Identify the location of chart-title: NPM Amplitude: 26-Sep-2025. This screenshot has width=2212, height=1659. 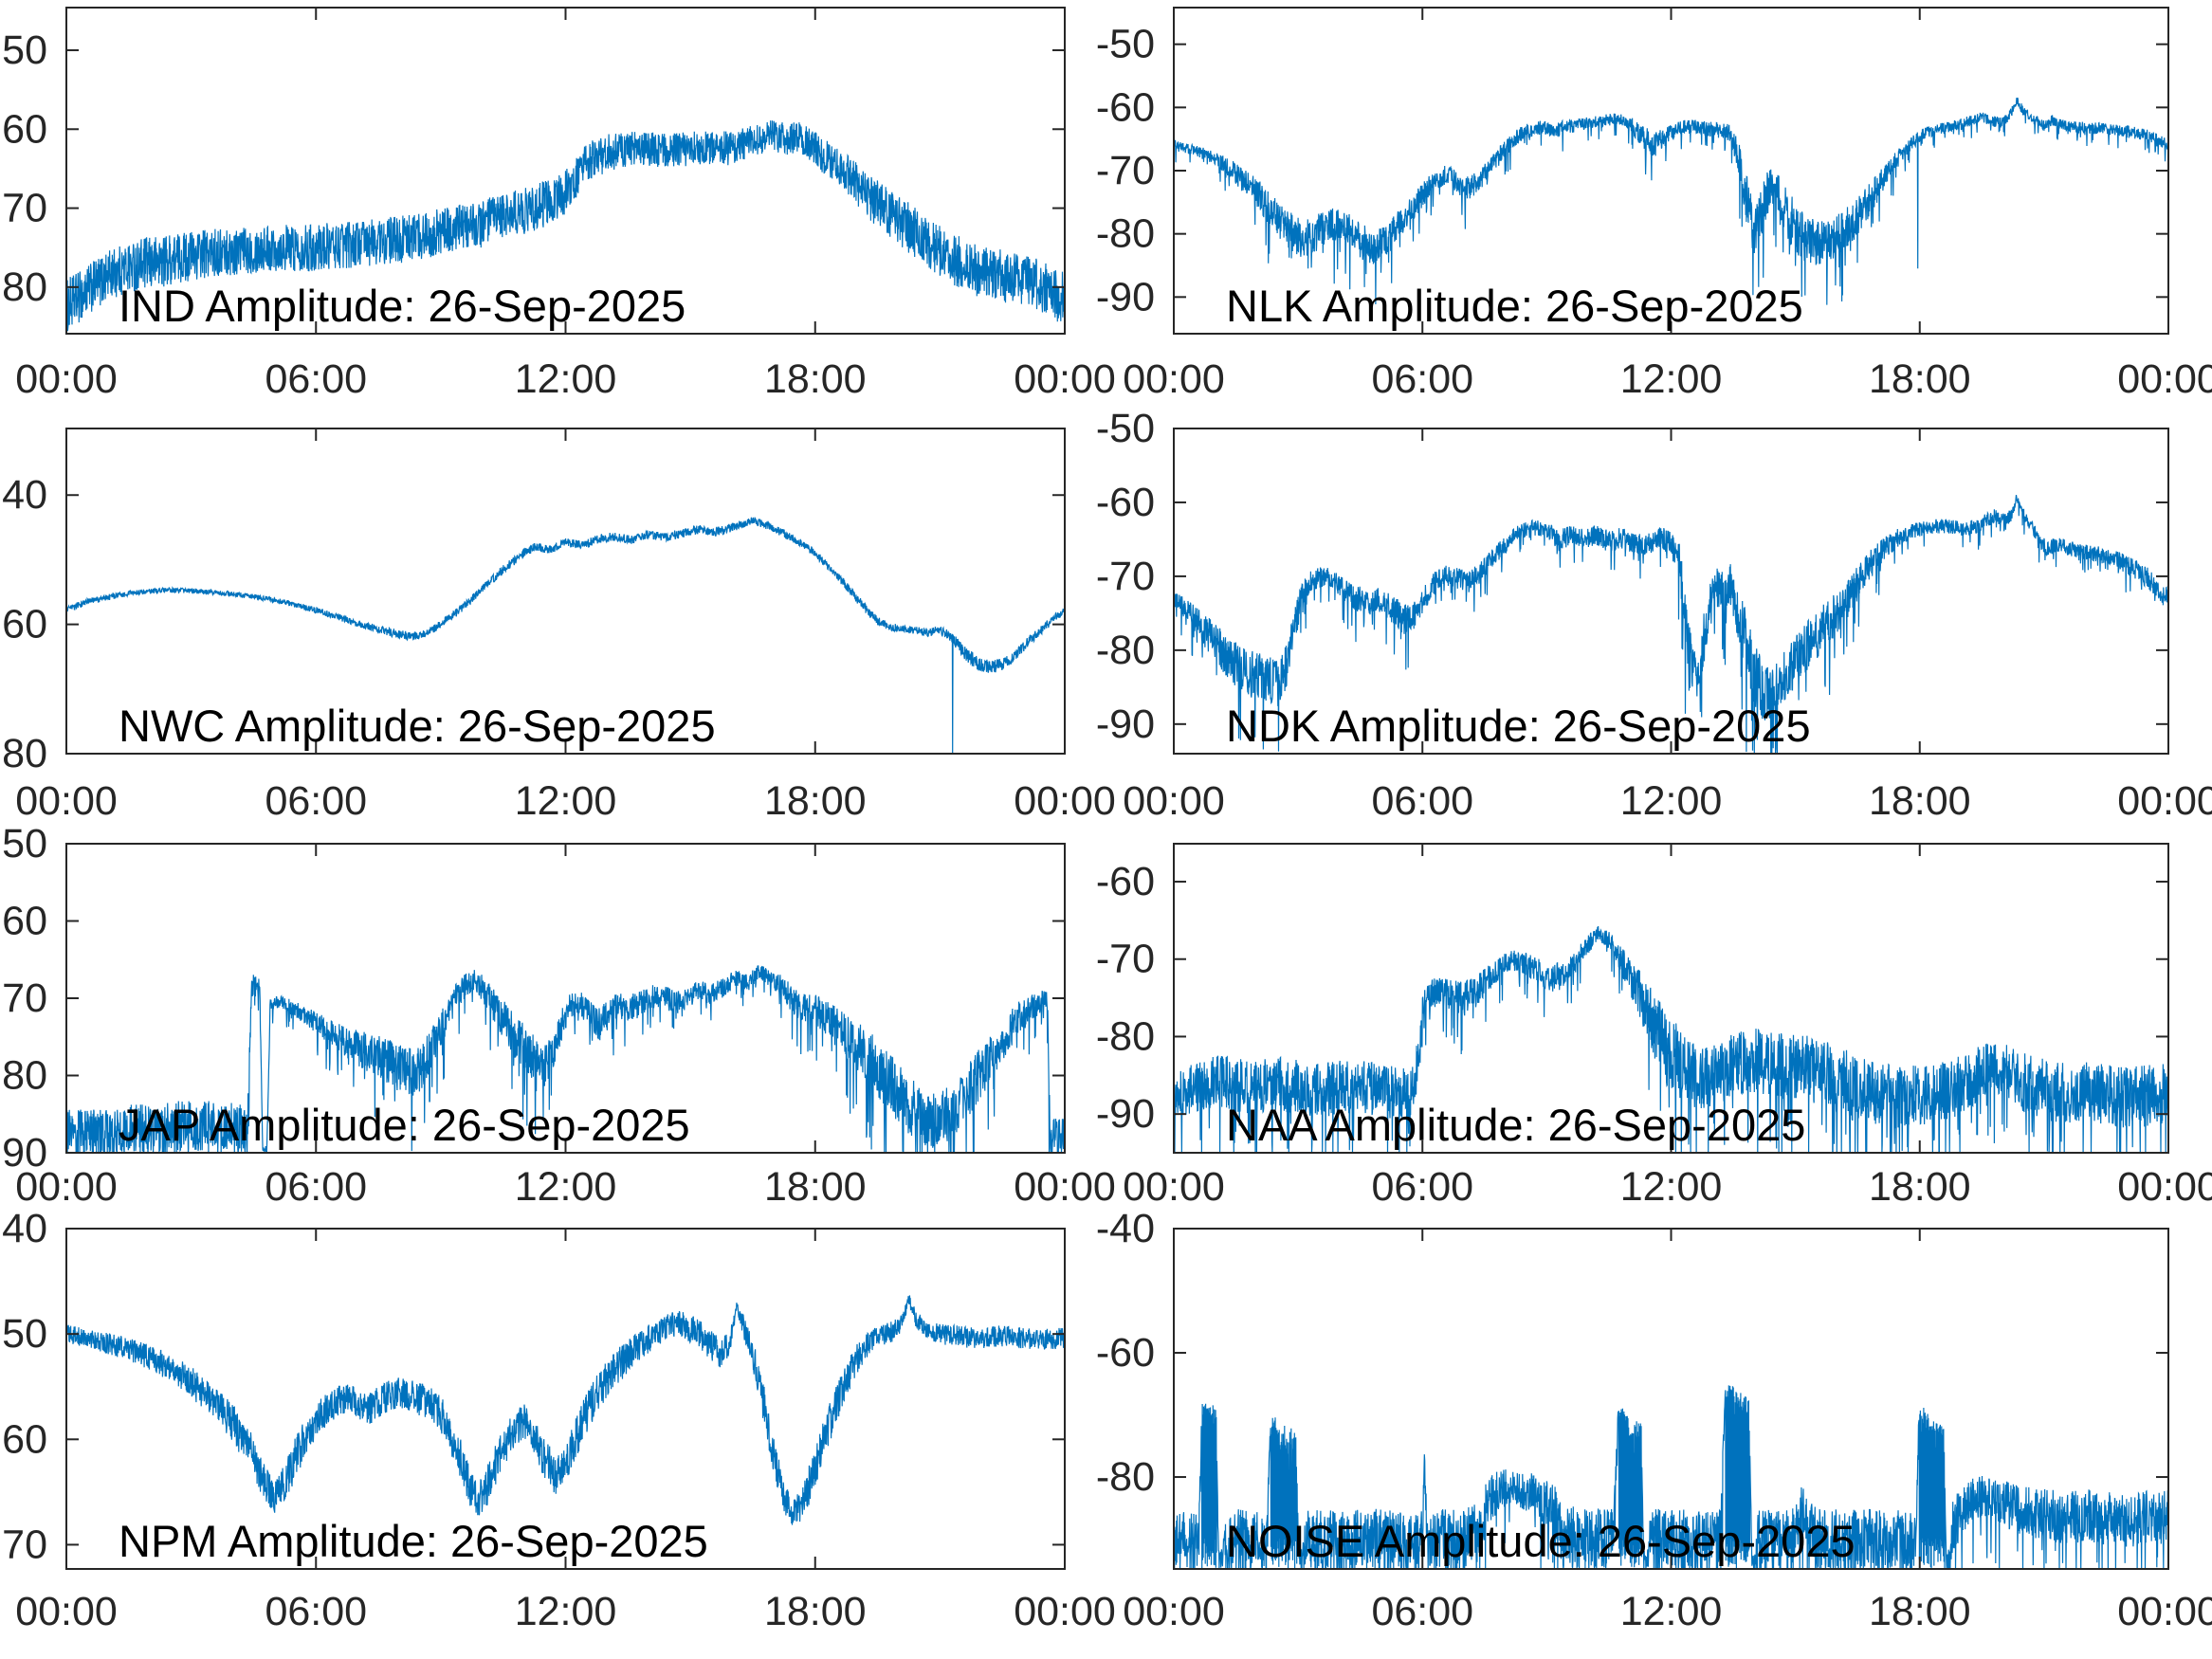
(413, 1541).